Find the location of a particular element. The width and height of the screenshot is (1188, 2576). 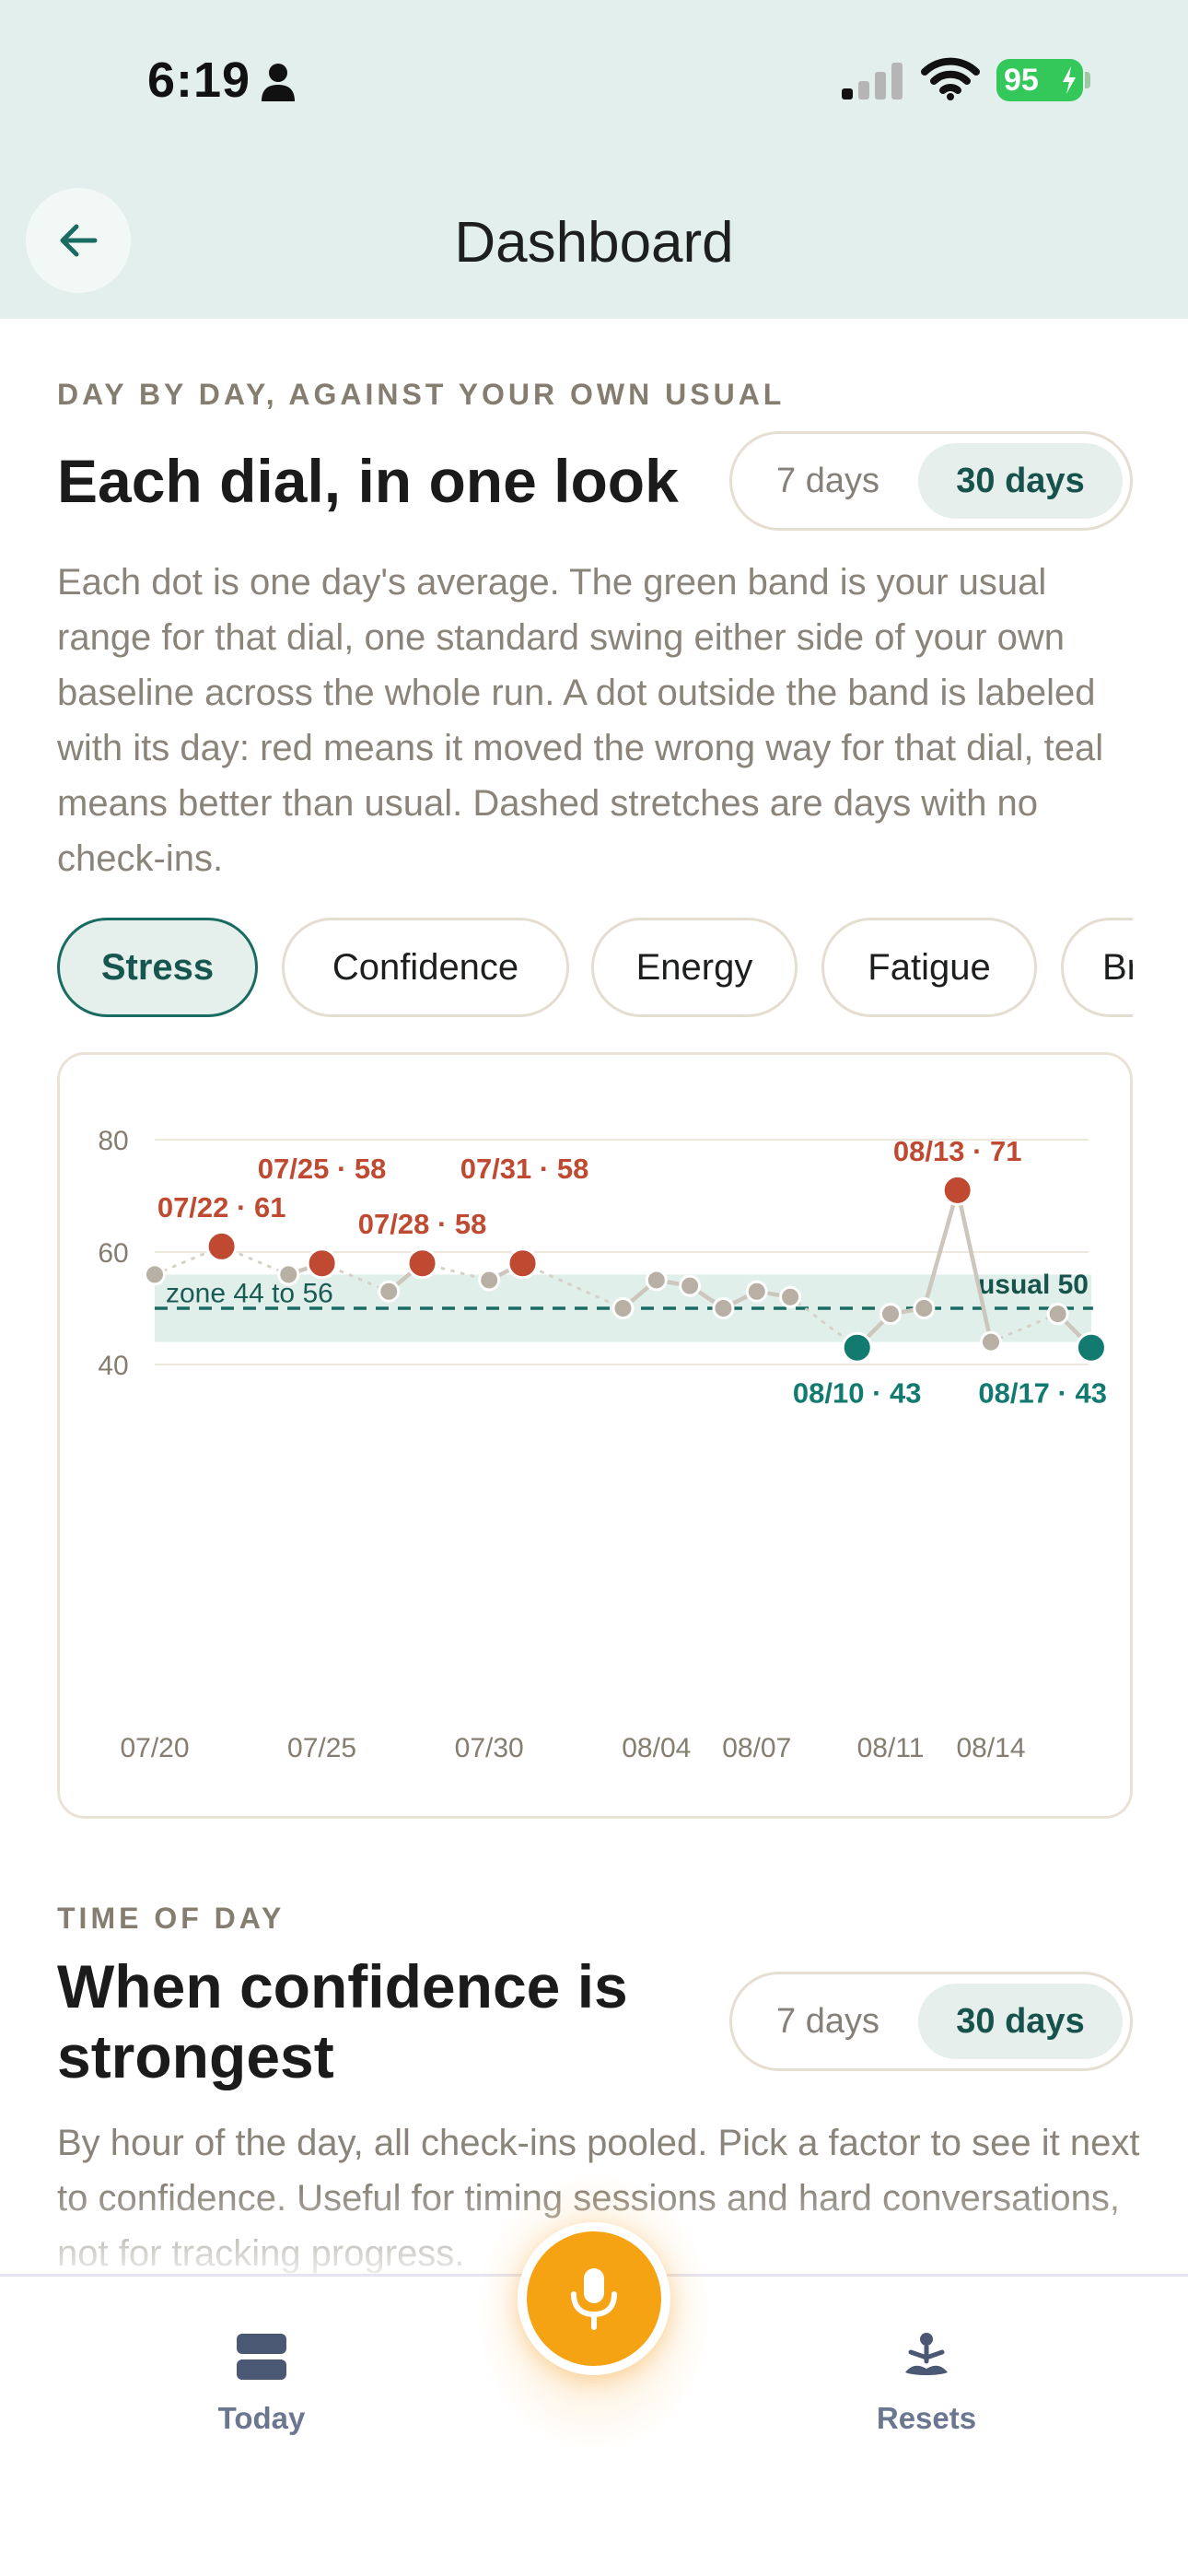

point-label: 08/17 · 43 is located at coordinates (1042, 1393).